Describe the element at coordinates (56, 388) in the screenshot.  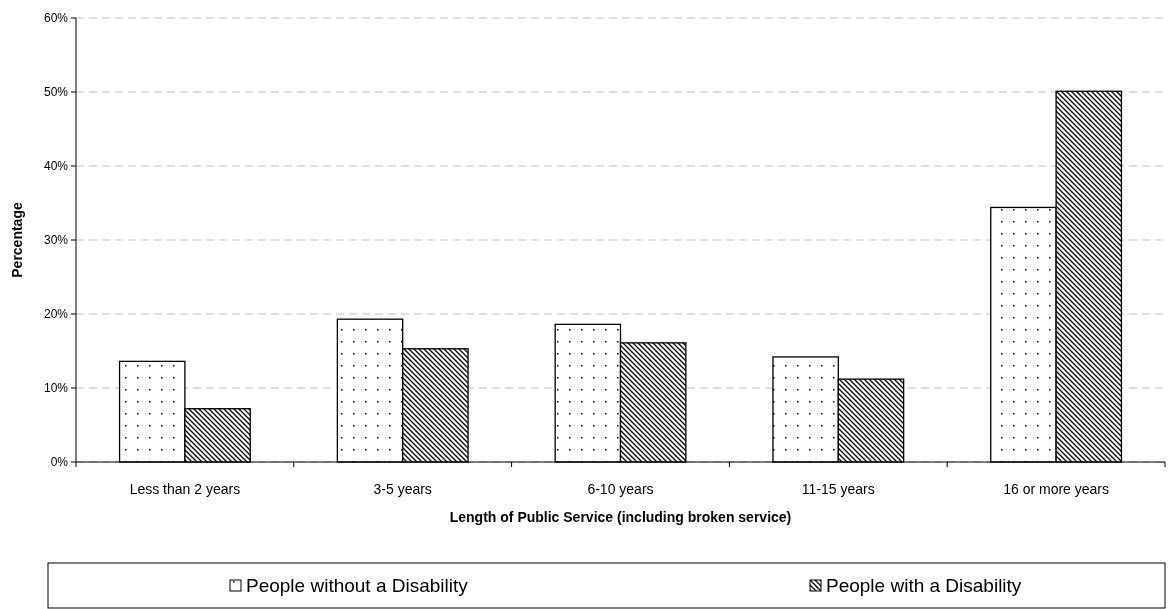
I see `y-tick-label: 10%` at that location.